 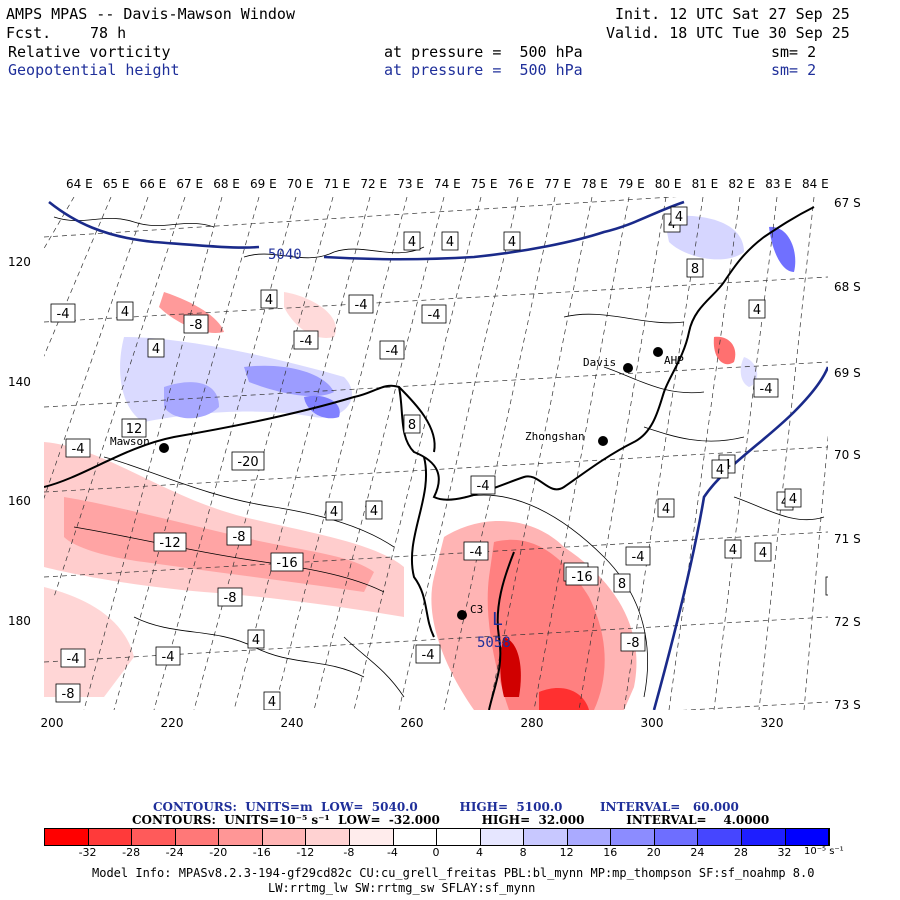 What do you see at coordinates (174, 852) in the screenshot?
I see `colorbar-tick: -24` at bounding box center [174, 852].